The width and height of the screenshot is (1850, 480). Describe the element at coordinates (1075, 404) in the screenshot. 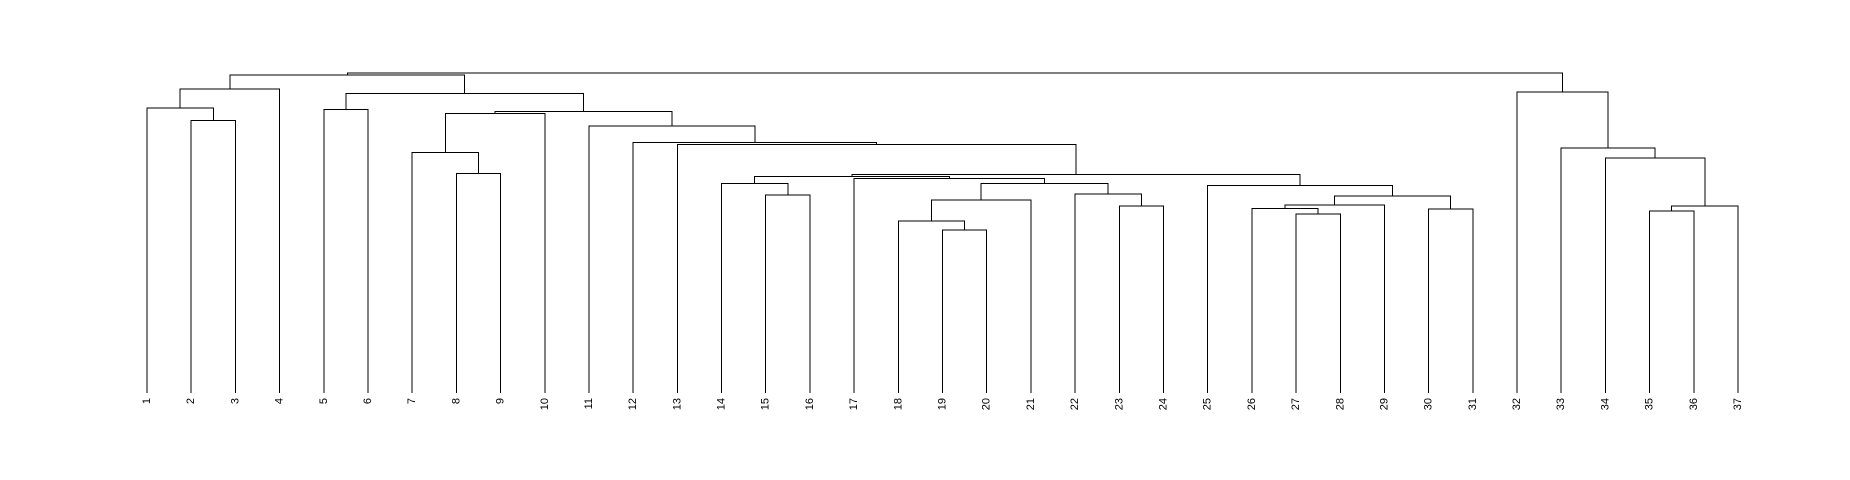

I see `leaf-label-22: 22` at that location.